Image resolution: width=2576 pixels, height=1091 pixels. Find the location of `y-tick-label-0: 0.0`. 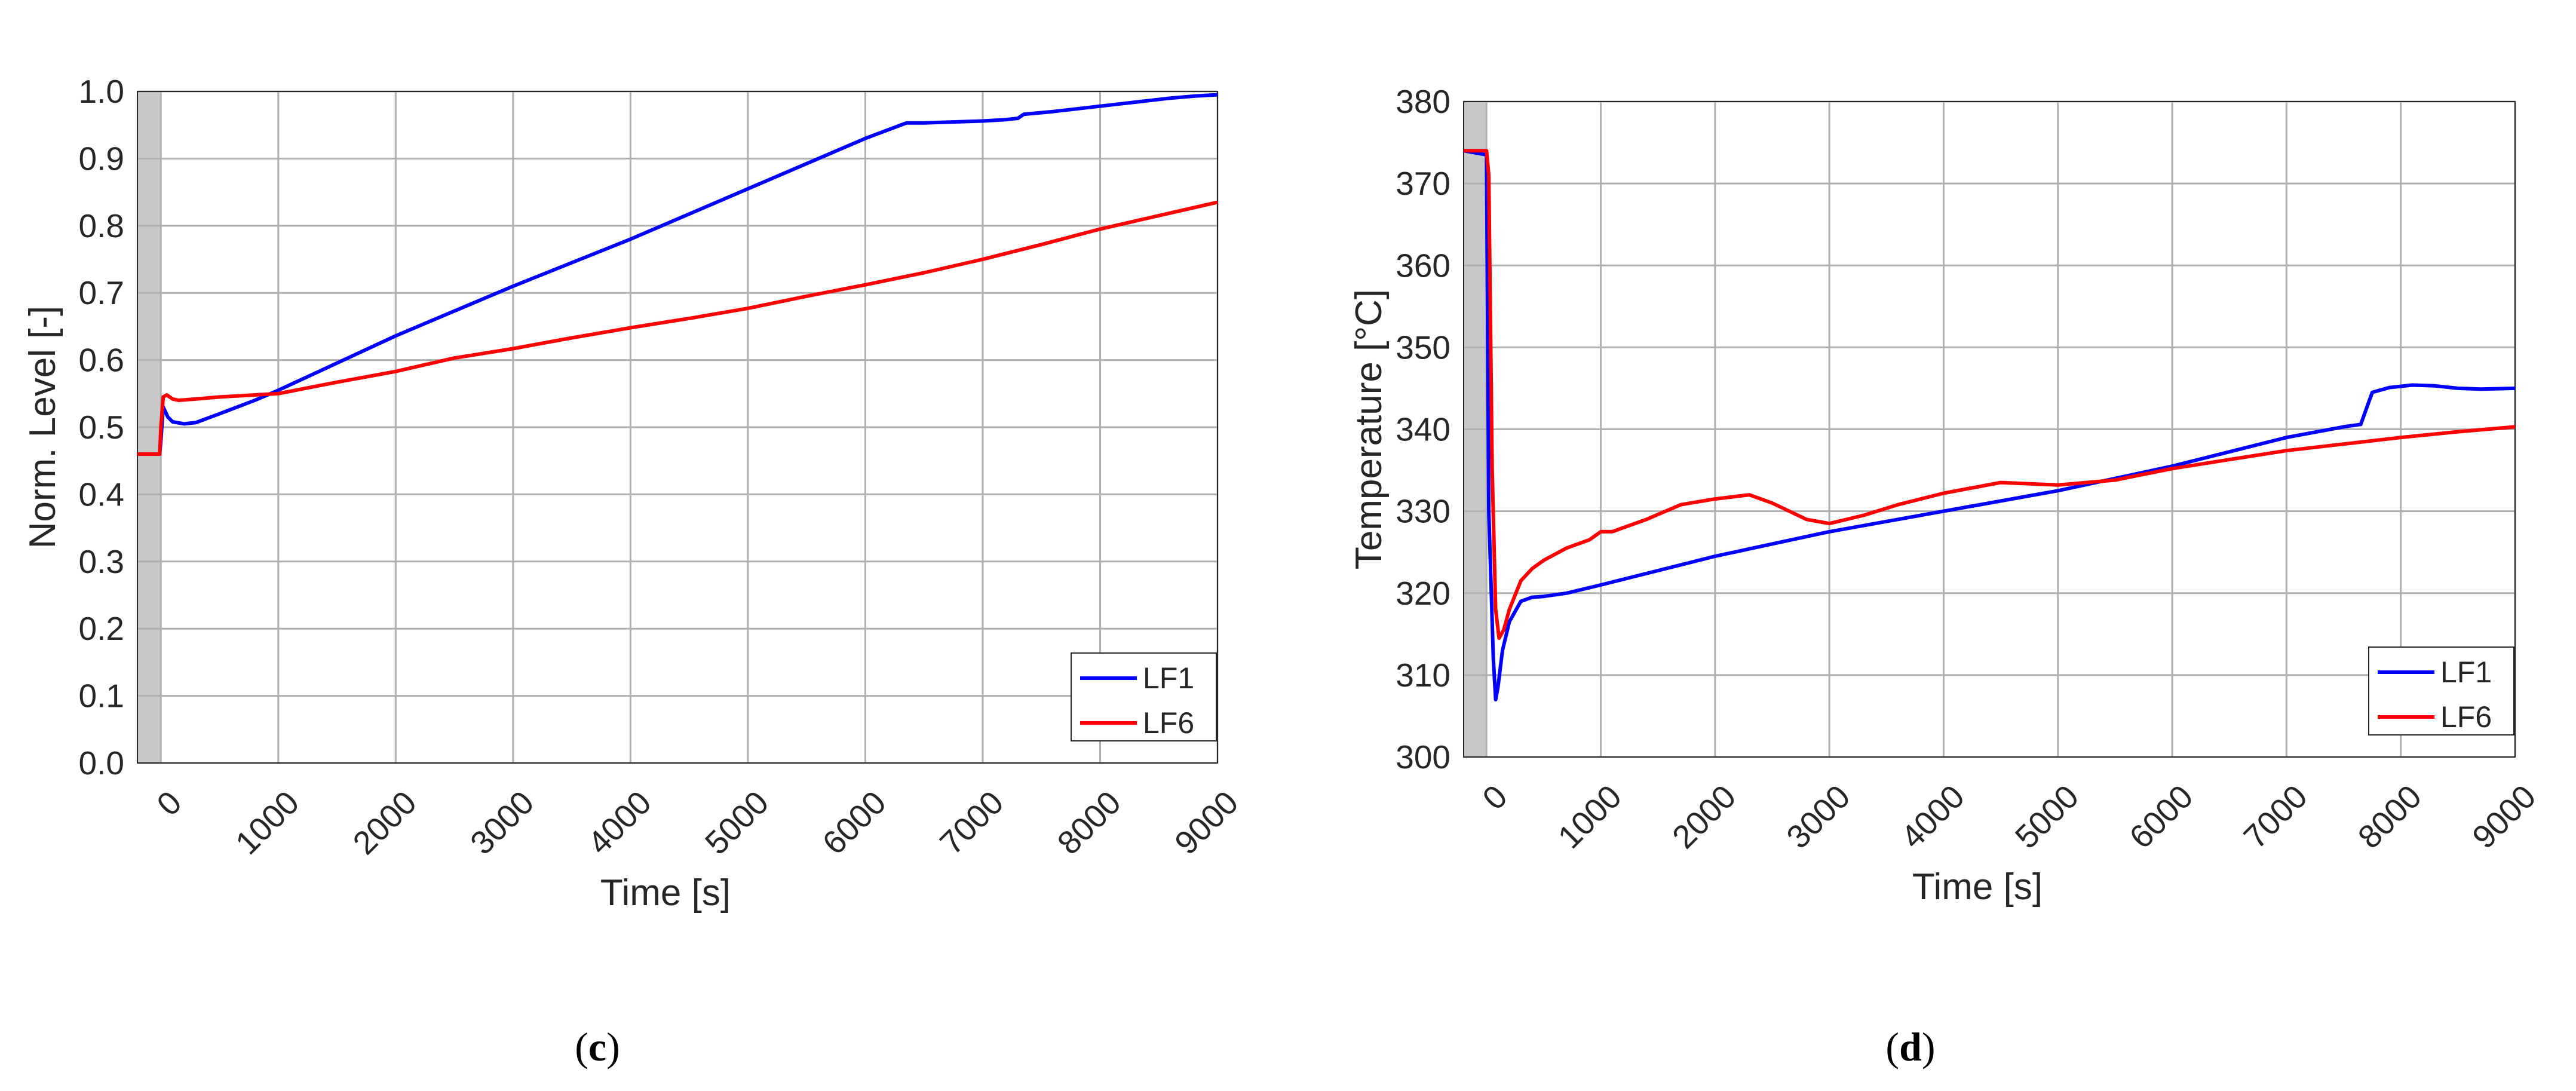

y-tick-label-0: 0.0 is located at coordinates (102, 763).